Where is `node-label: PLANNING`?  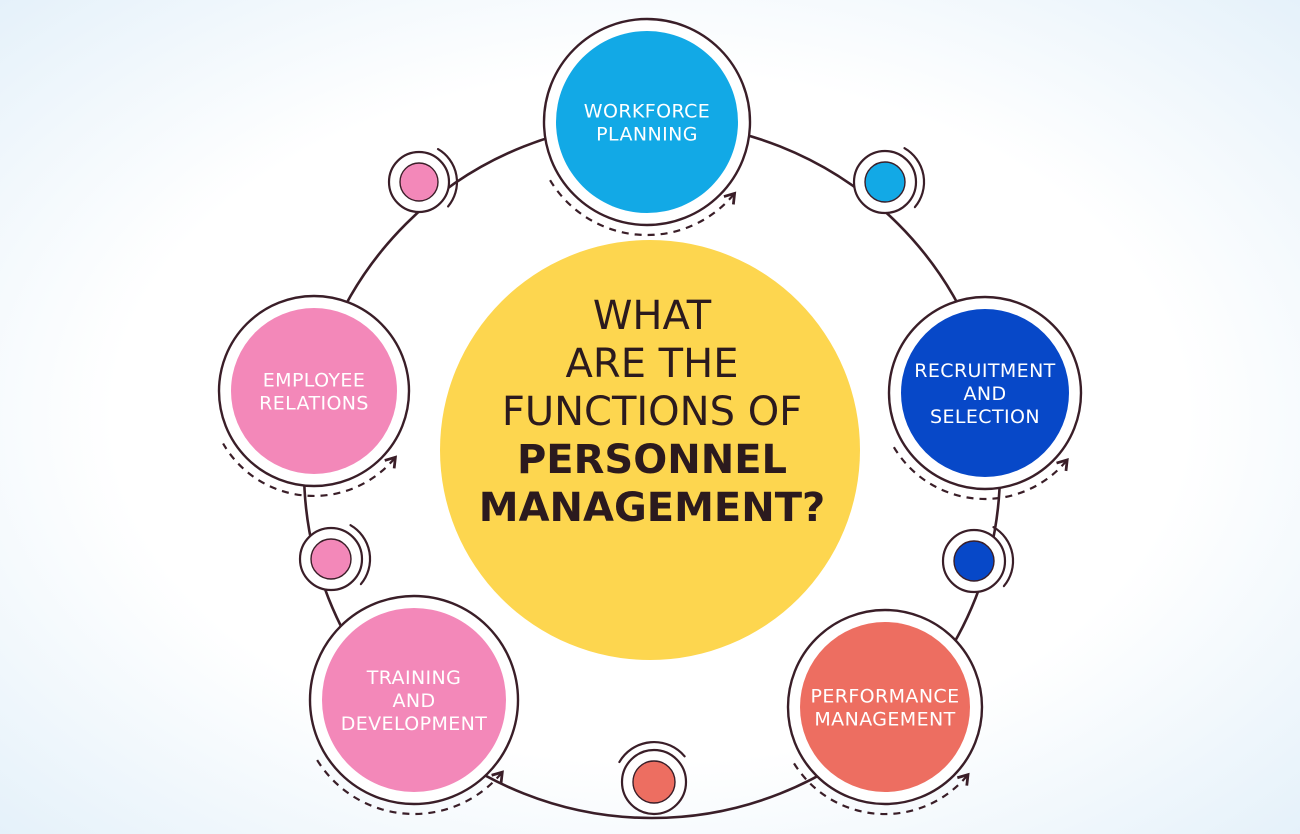
node-label: PLANNING is located at coordinates (647, 135).